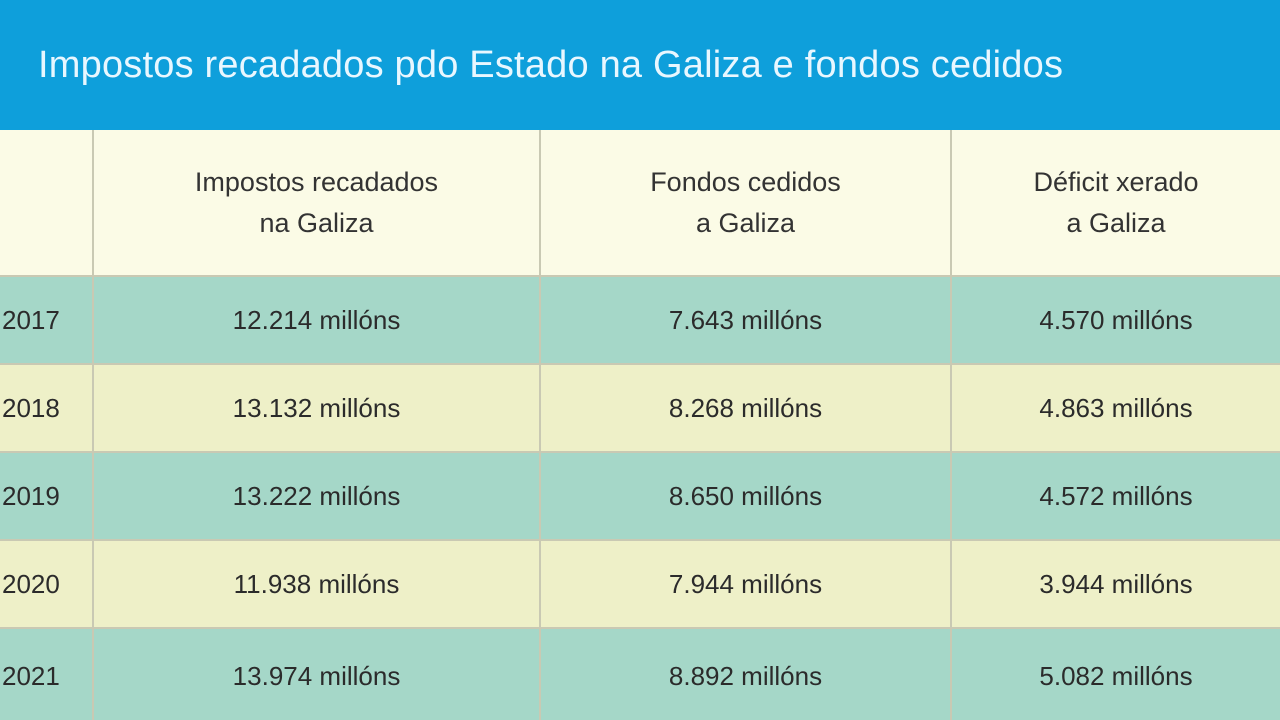  I want to click on fondos-cell: 8.268 millóns, so click(746, 408).